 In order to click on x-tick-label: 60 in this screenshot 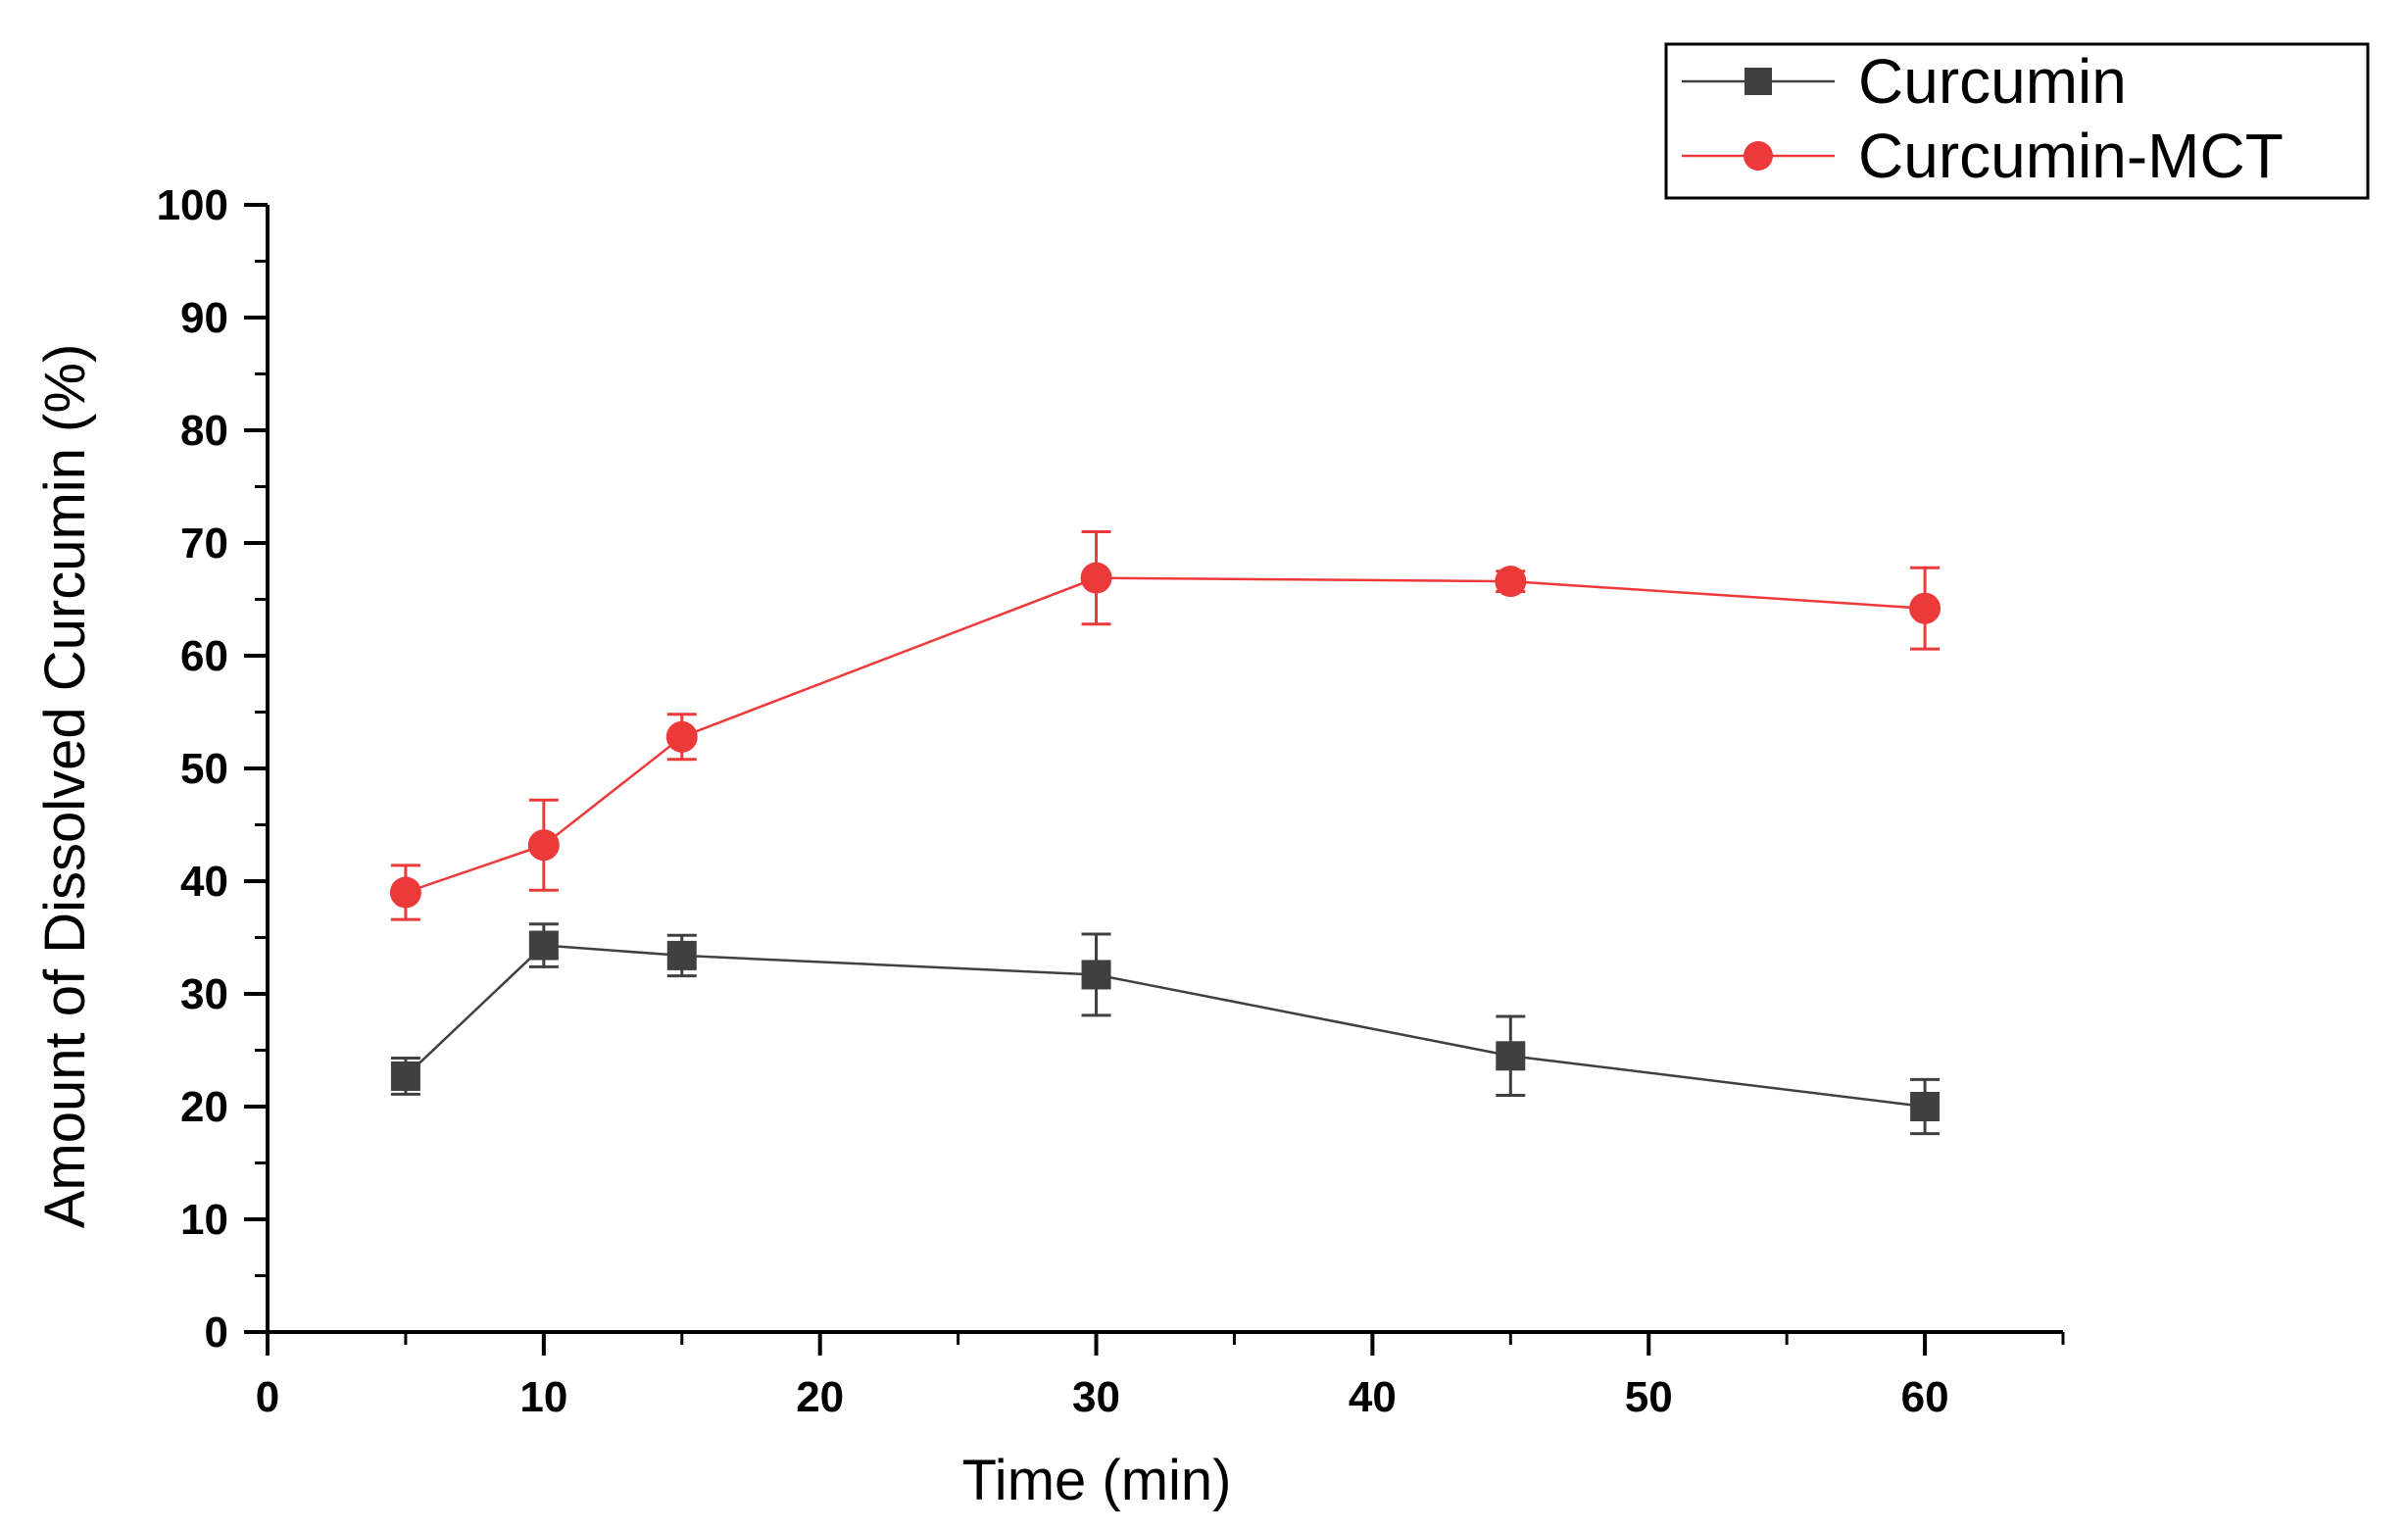, I will do `click(1925, 1397)`.